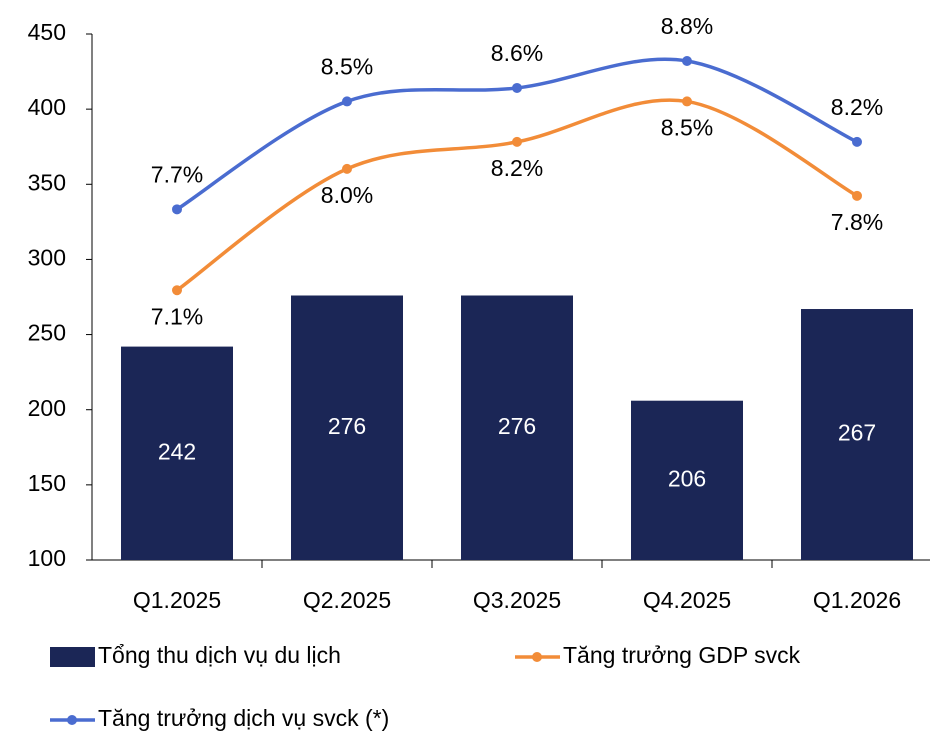 This screenshot has width=932, height=737. I want to click on line-label: 8.8%, so click(687, 26).